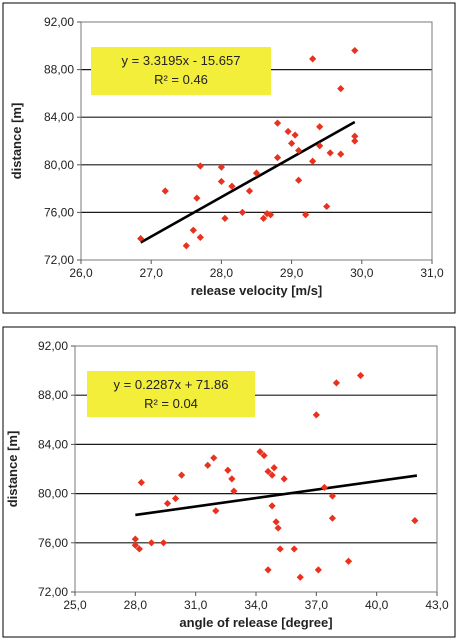  What do you see at coordinates (362, 273) in the screenshot?
I see `x-tick-label: 30,0` at bounding box center [362, 273].